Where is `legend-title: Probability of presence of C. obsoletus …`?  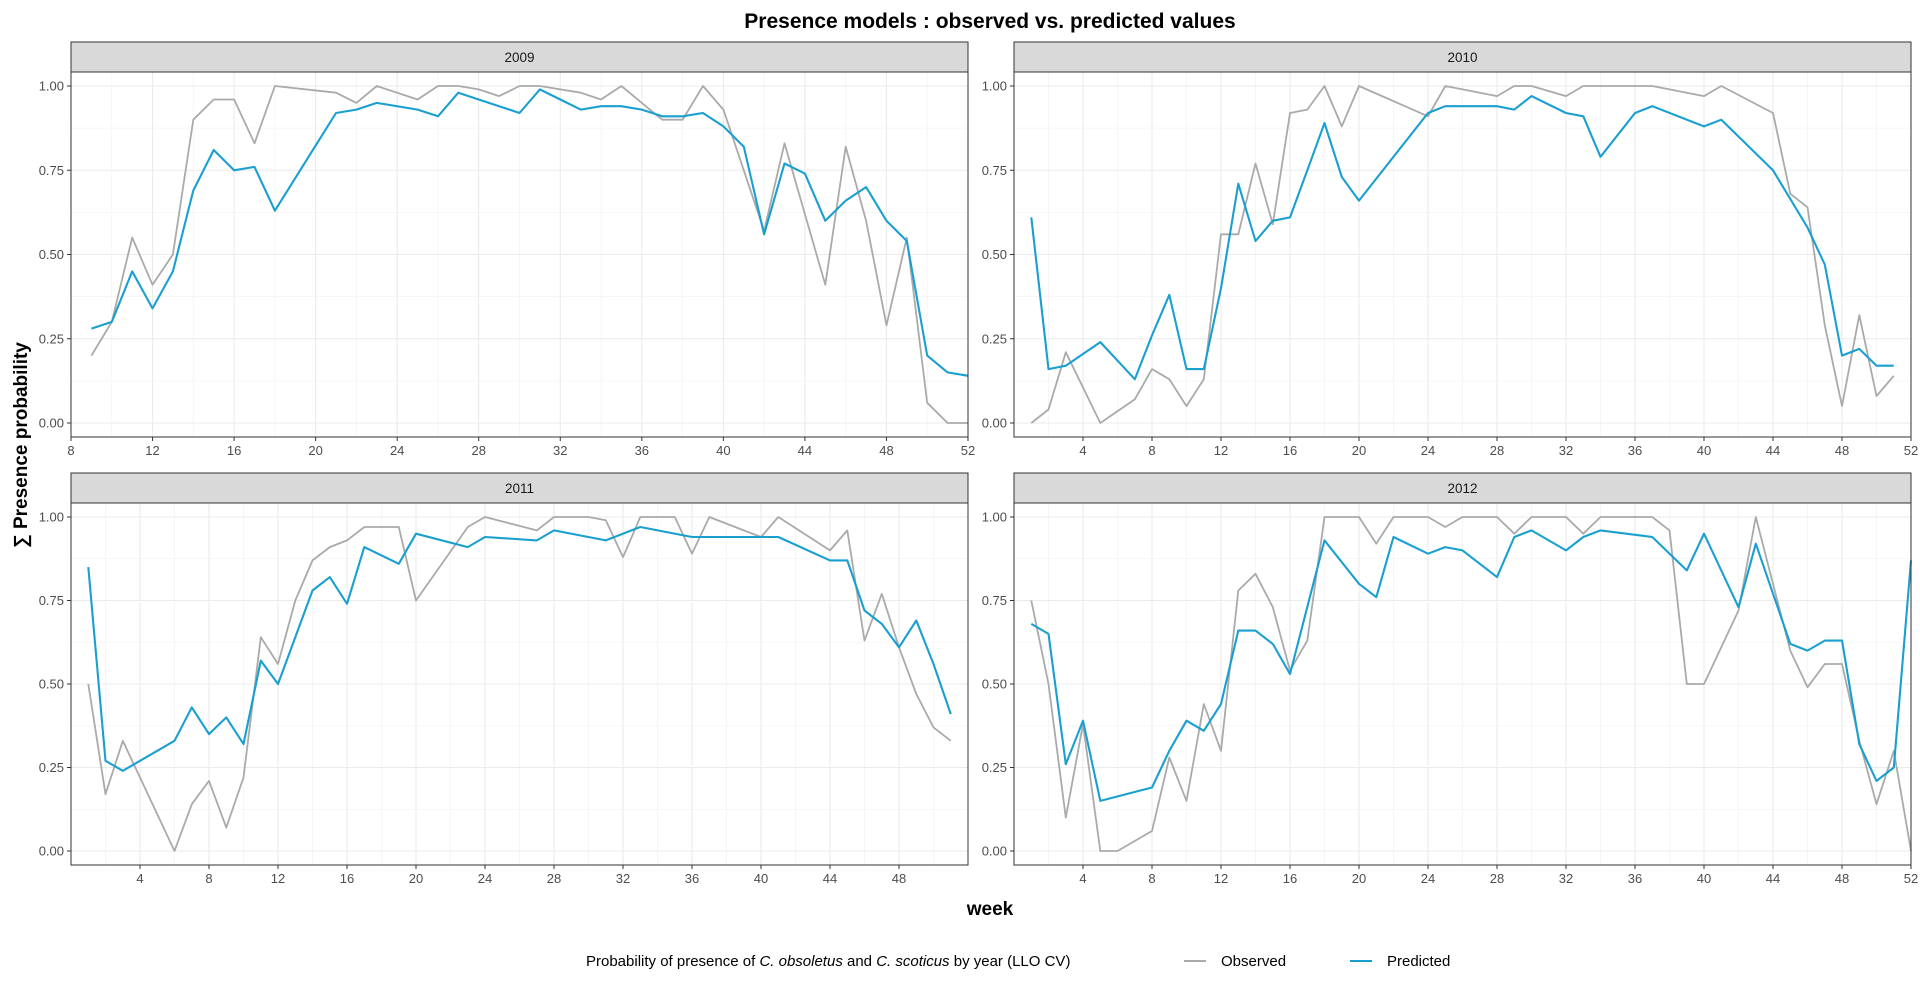
legend-title: Probability of presence of C. obsoletus … is located at coordinates (828, 961).